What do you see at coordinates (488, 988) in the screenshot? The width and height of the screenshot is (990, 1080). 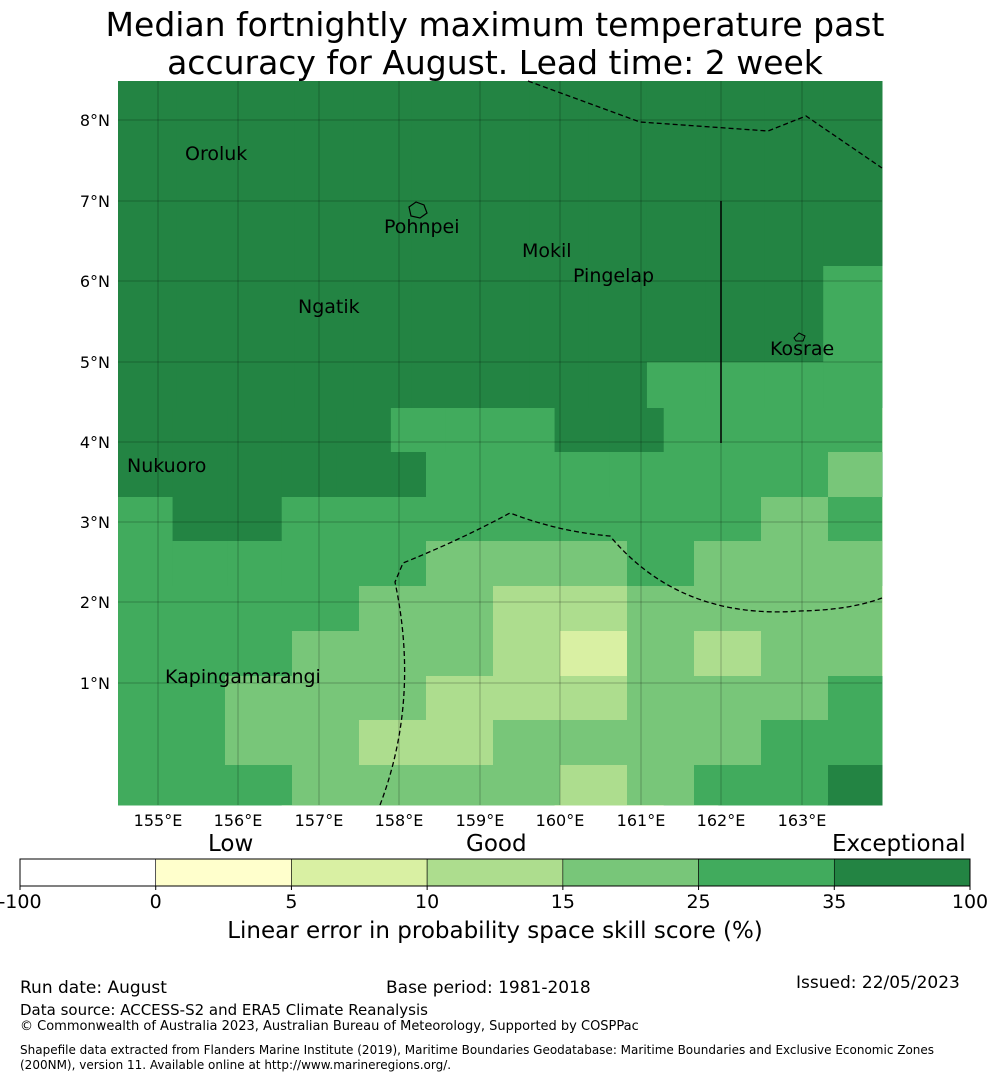 I see `base-period: Base period: 1981-2018` at bounding box center [488, 988].